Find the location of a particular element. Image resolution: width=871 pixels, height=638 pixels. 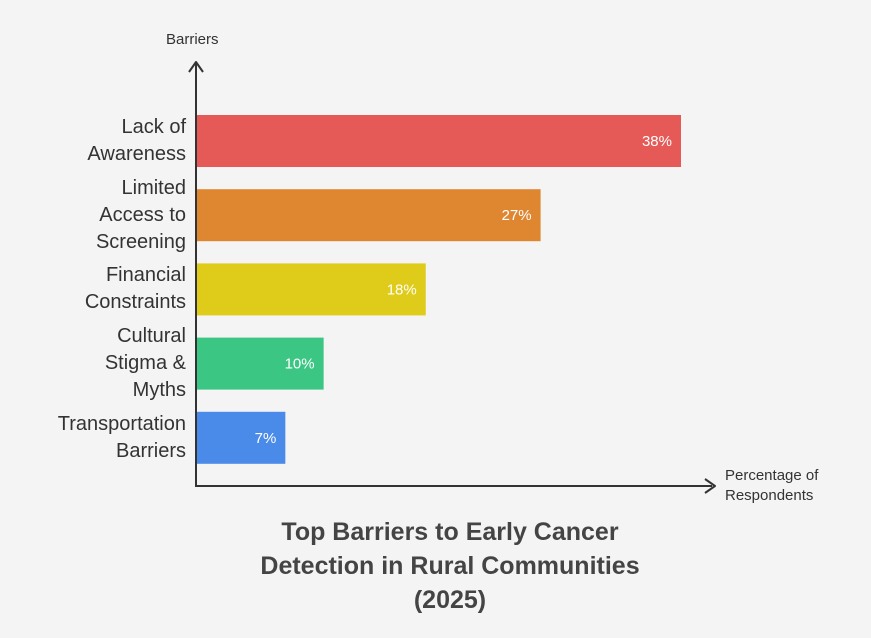

bar-value-label: 38% is located at coordinates (657, 141).